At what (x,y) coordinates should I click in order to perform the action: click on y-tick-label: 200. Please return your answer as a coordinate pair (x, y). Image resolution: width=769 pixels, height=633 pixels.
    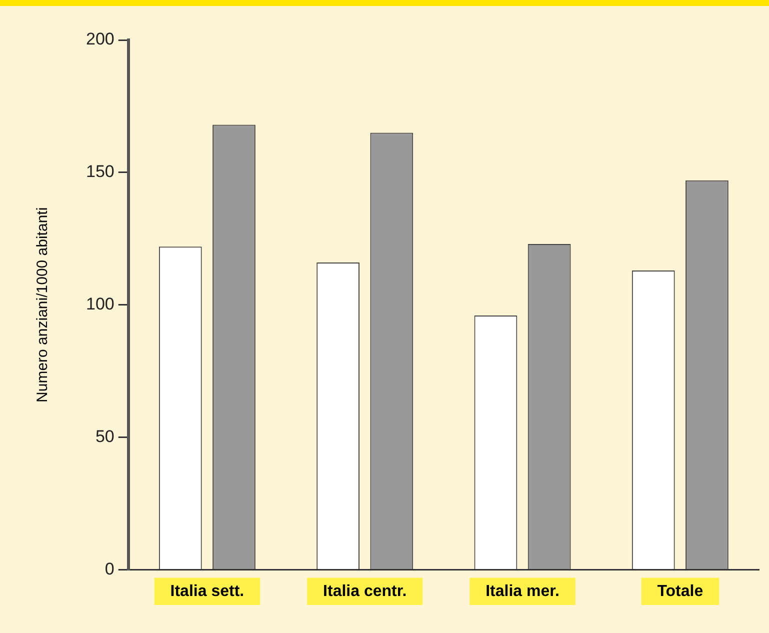
    Looking at the image, I should click on (100, 39).